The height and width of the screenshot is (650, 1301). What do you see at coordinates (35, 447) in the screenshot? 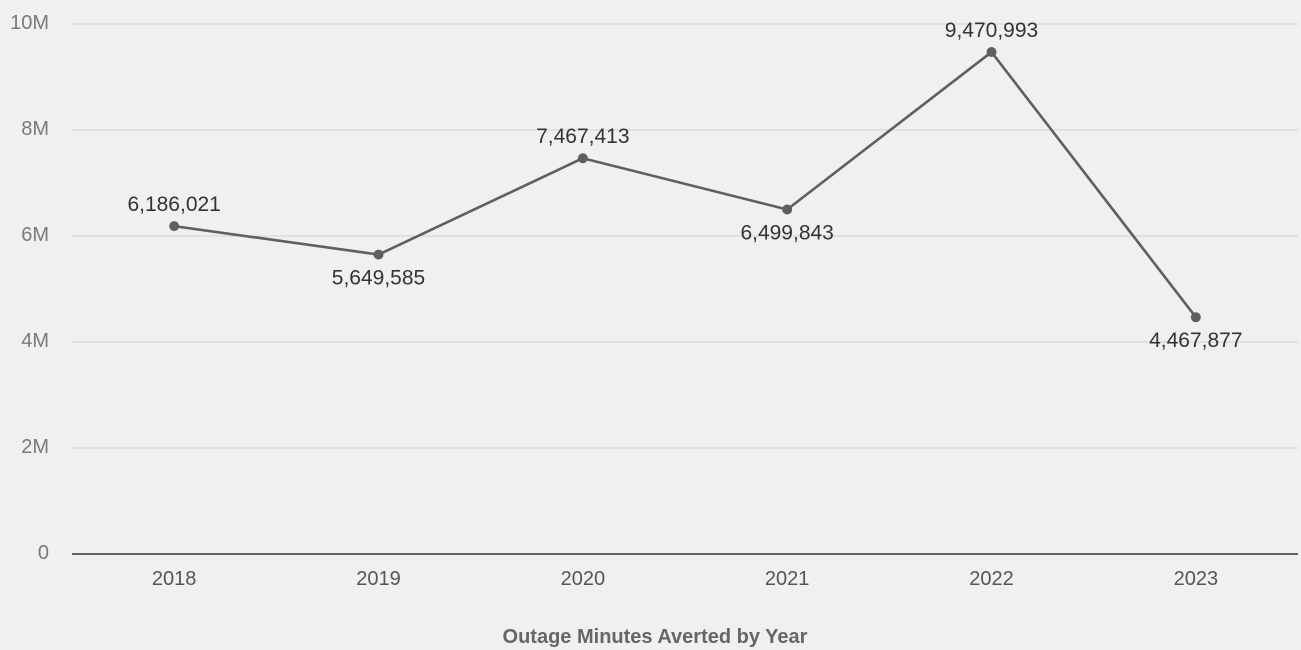
I see `y-tick-label: 2M` at bounding box center [35, 447].